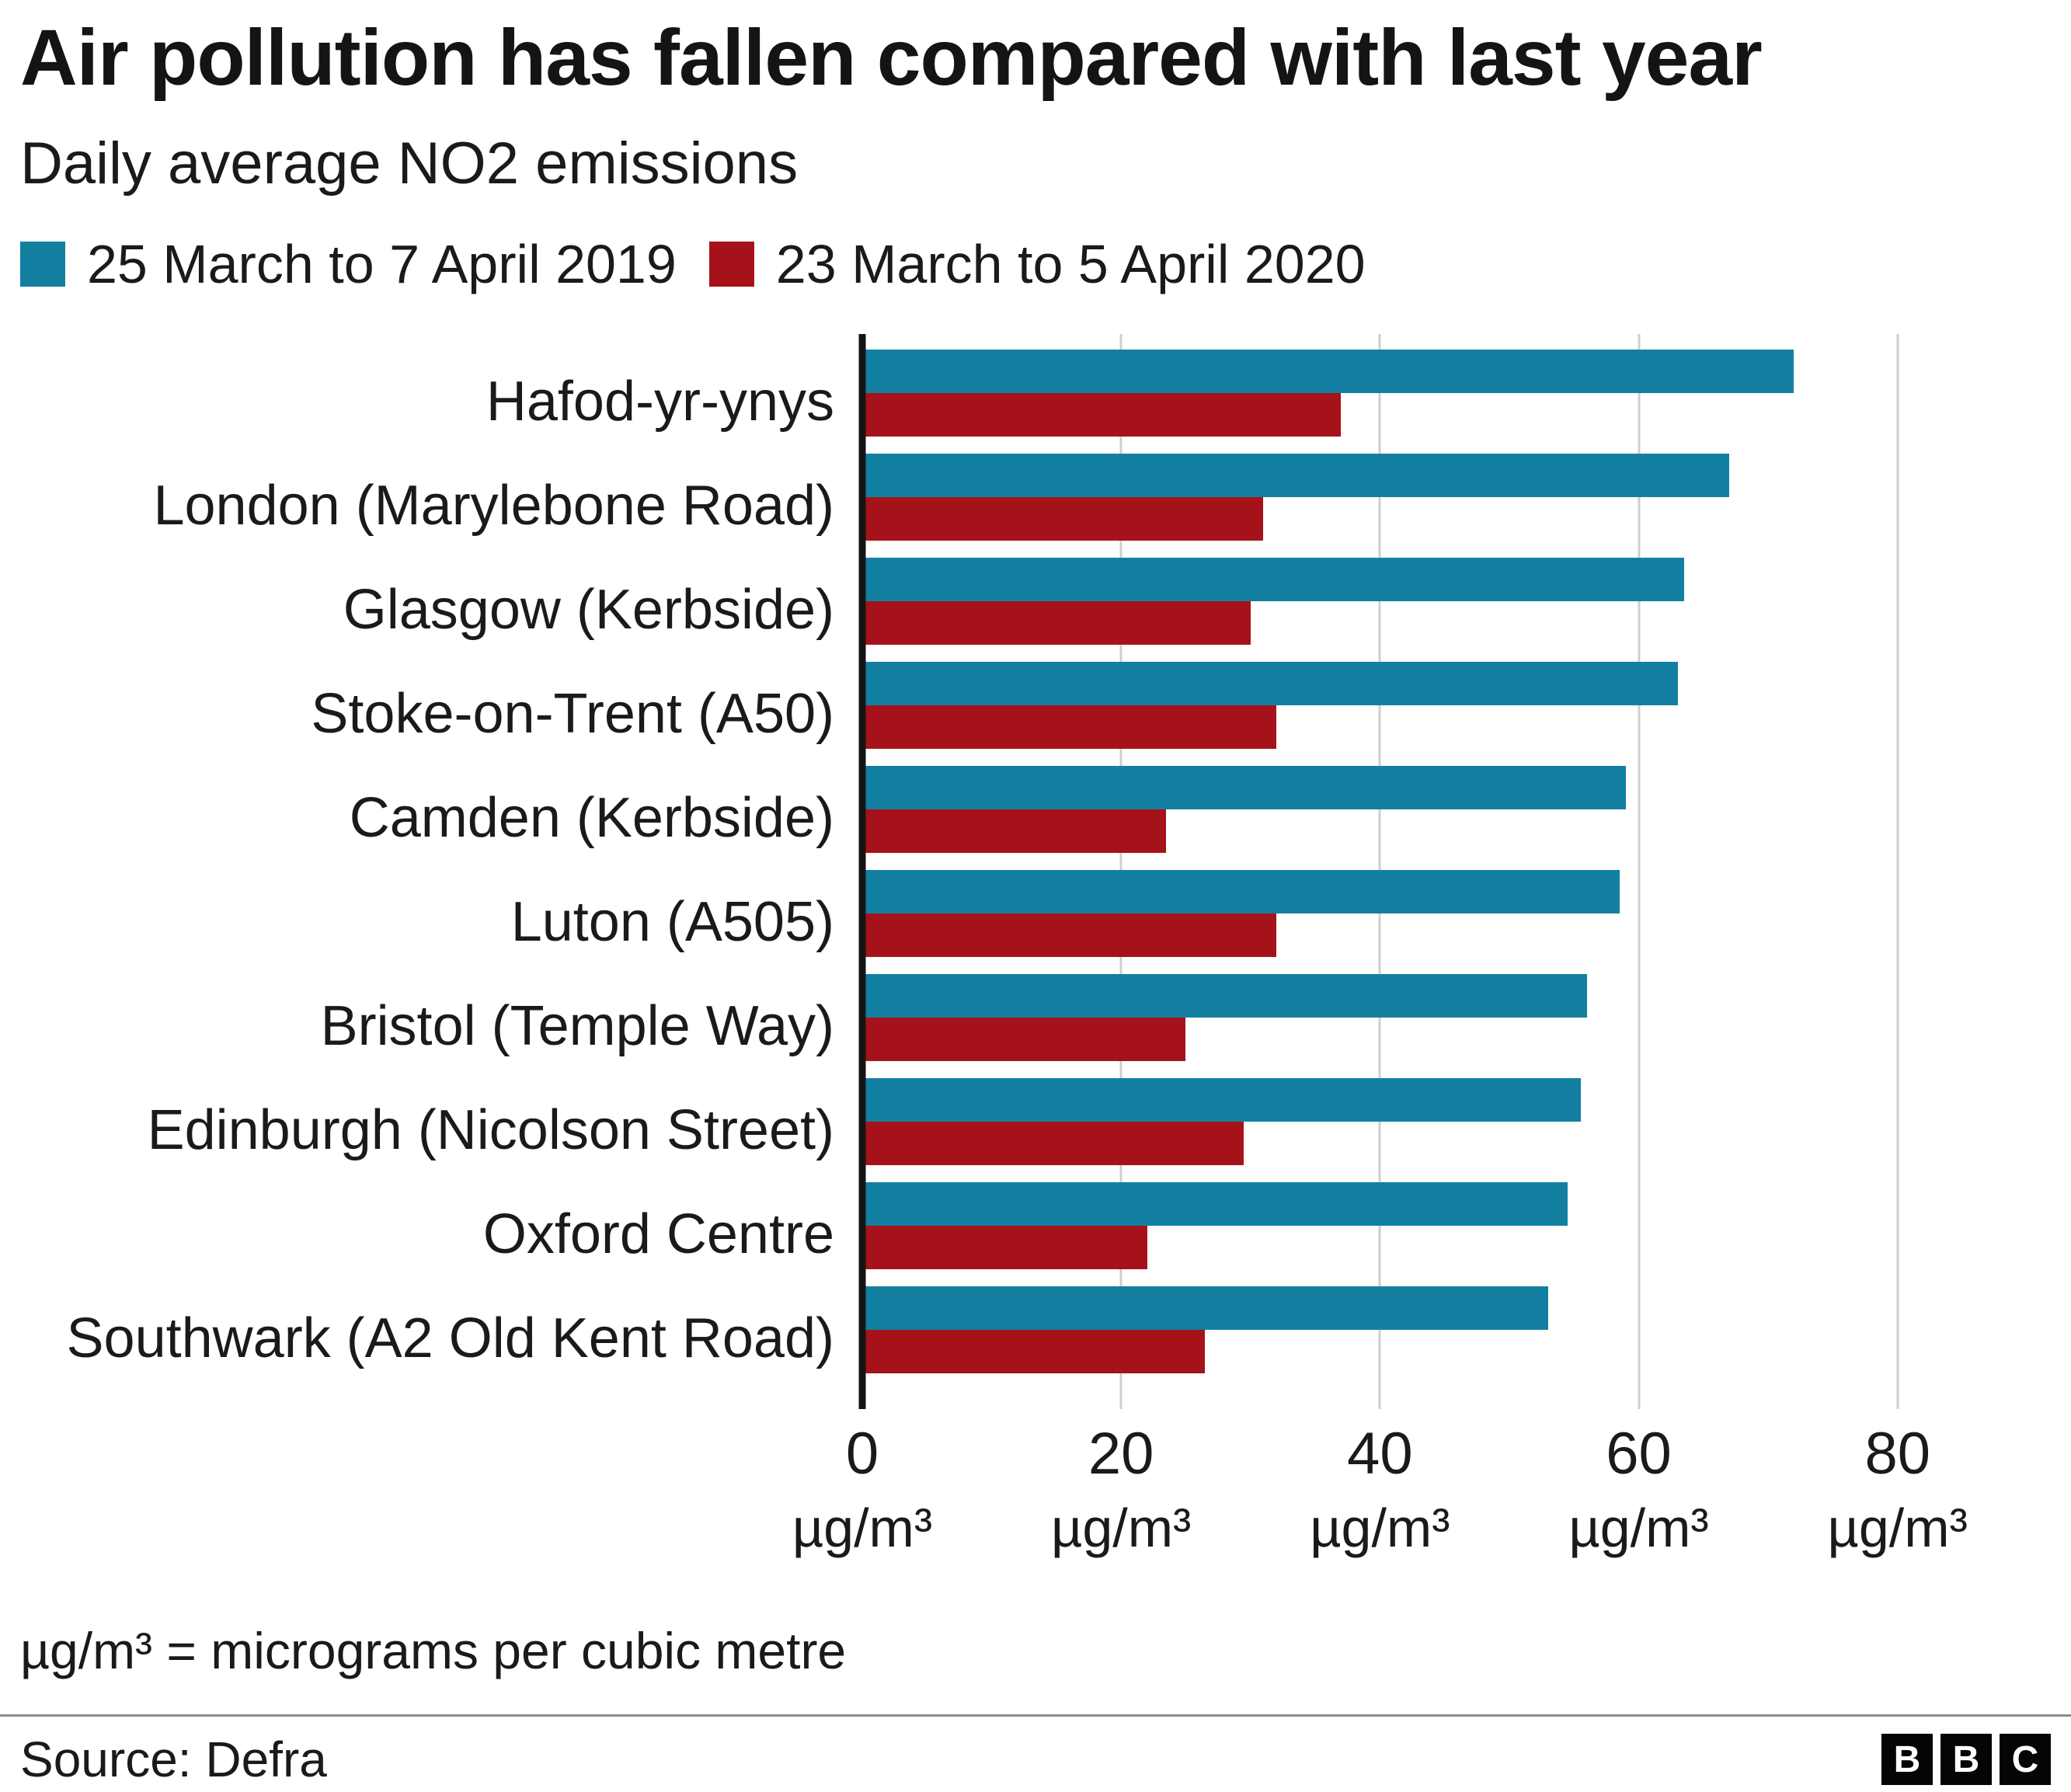 The height and width of the screenshot is (1792, 2071). I want to click on source-row: Source: Defra B B C, so click(1035, 1759).